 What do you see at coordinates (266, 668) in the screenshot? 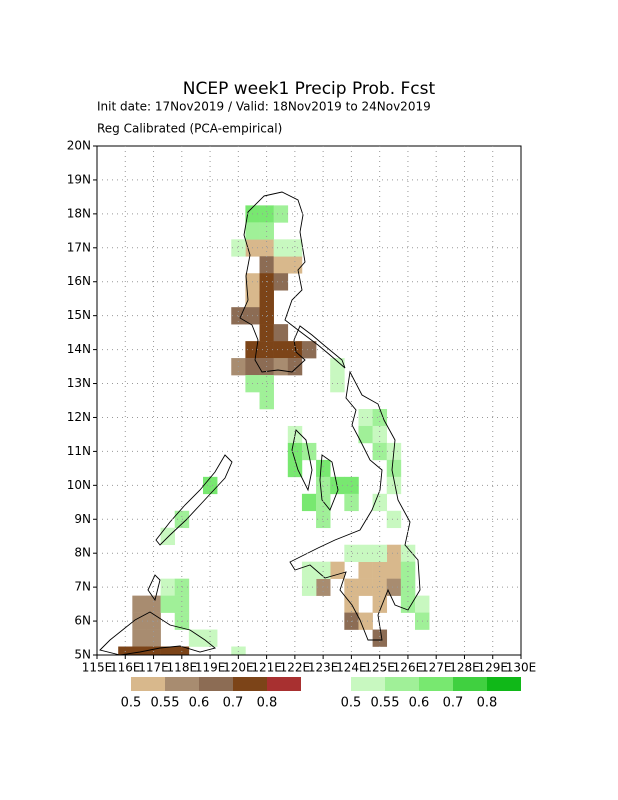
I see `x-tick-label: 121E` at bounding box center [266, 668].